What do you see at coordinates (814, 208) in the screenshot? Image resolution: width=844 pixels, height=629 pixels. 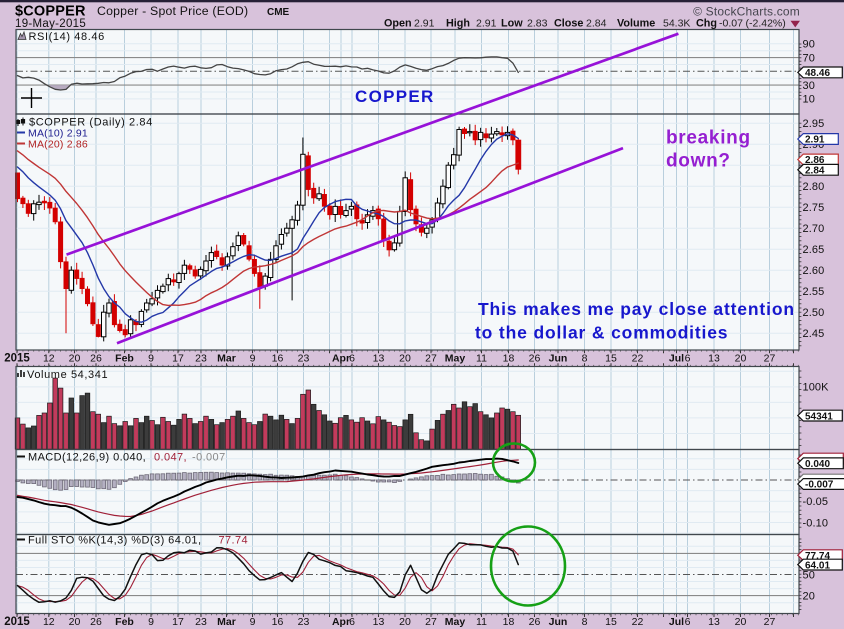 I see `svg-text: 2.75` at bounding box center [814, 208].